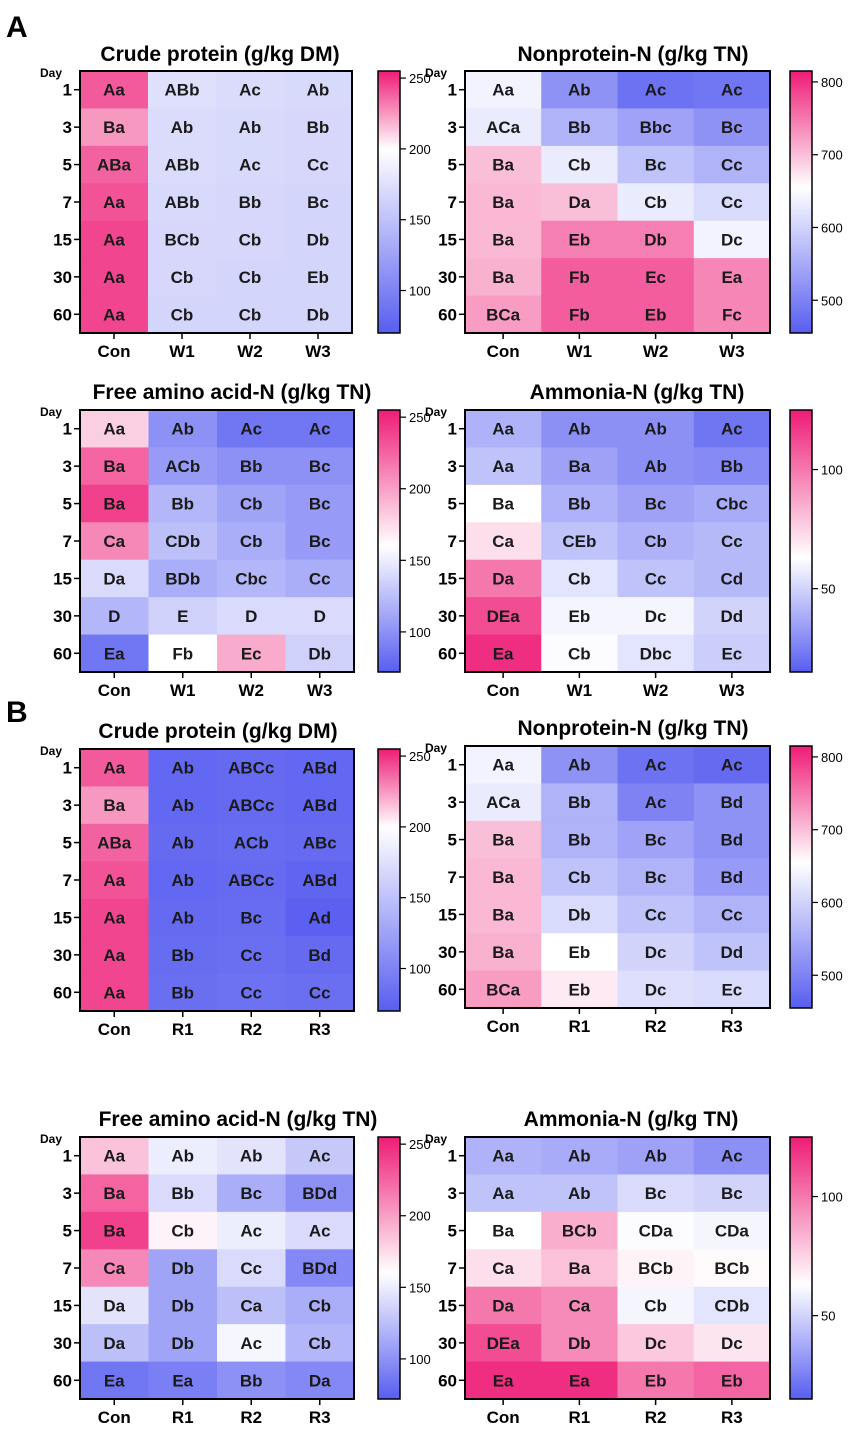  Describe the element at coordinates (252, 690) in the screenshot. I see `x-tick-label: W2` at that location.